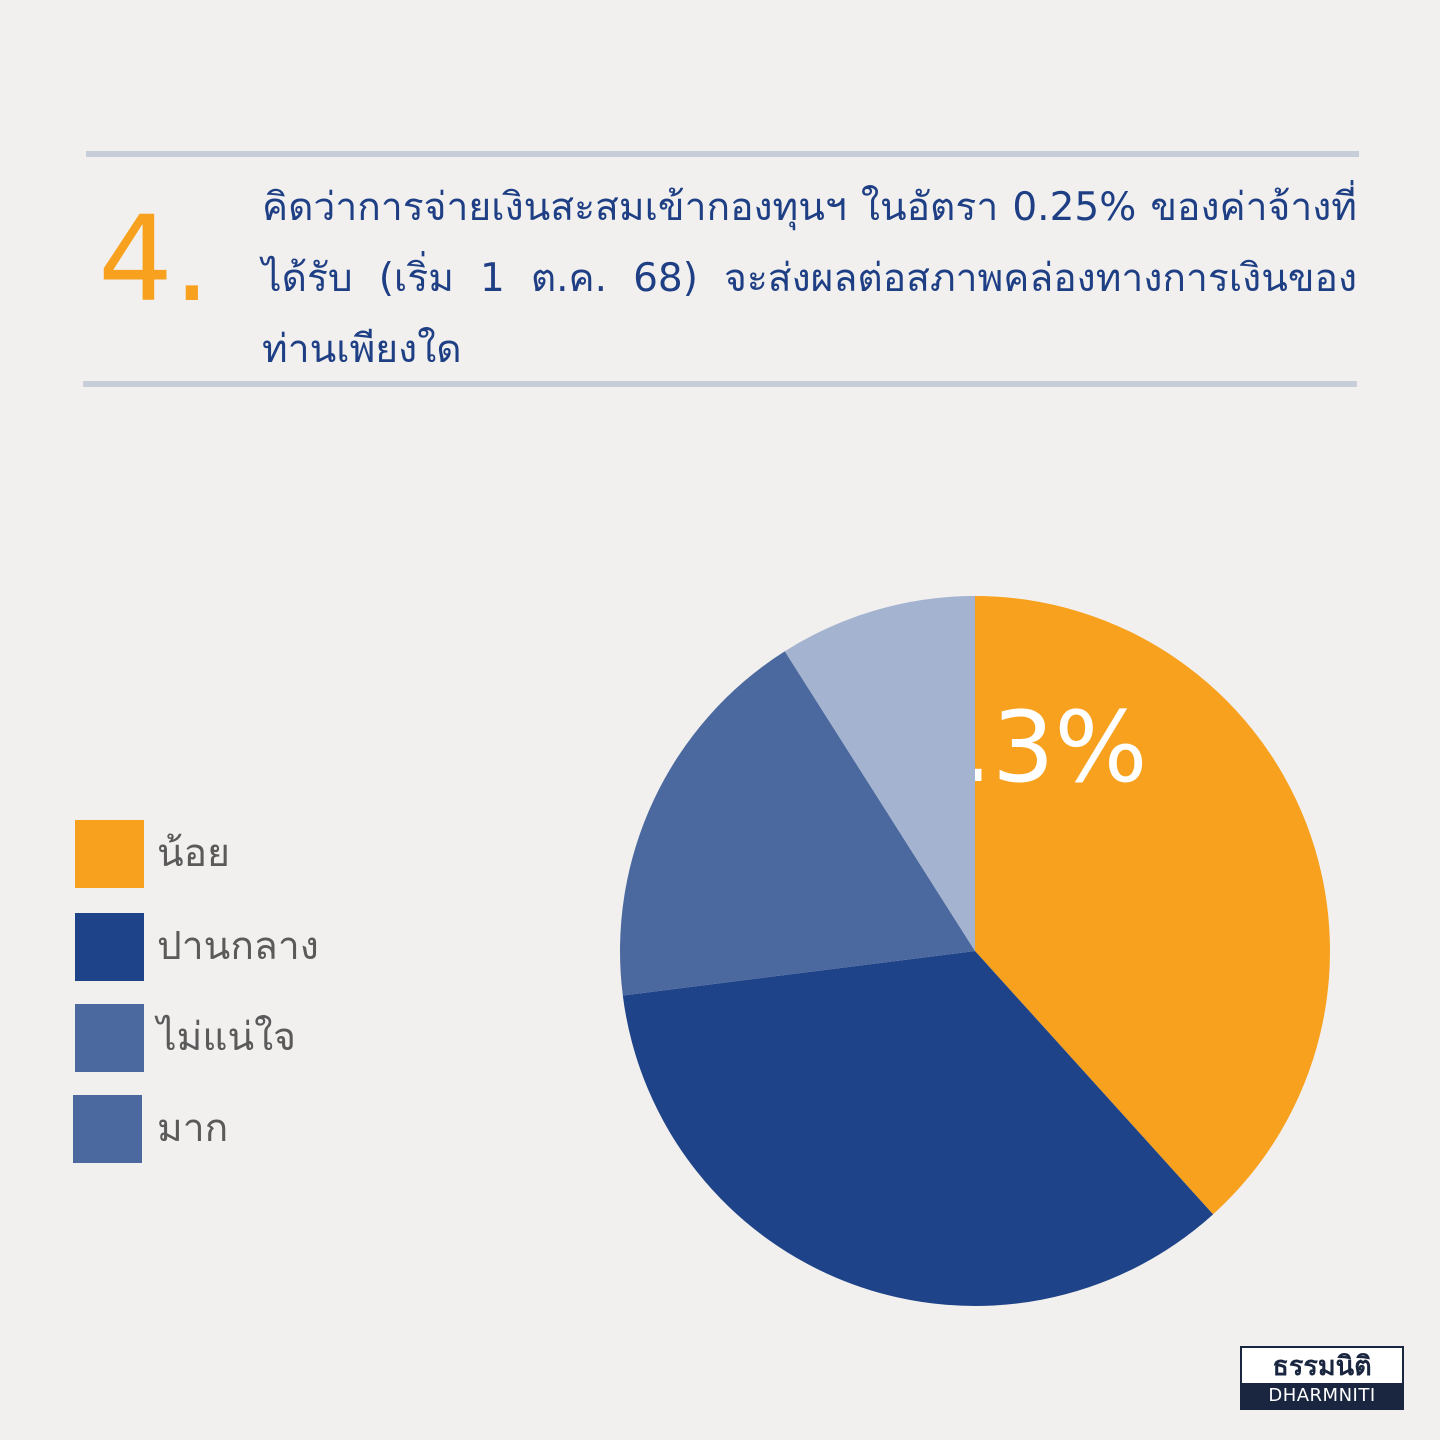 The height and width of the screenshot is (1440, 1440). I want to click on question-number: 4., so click(154, 259).